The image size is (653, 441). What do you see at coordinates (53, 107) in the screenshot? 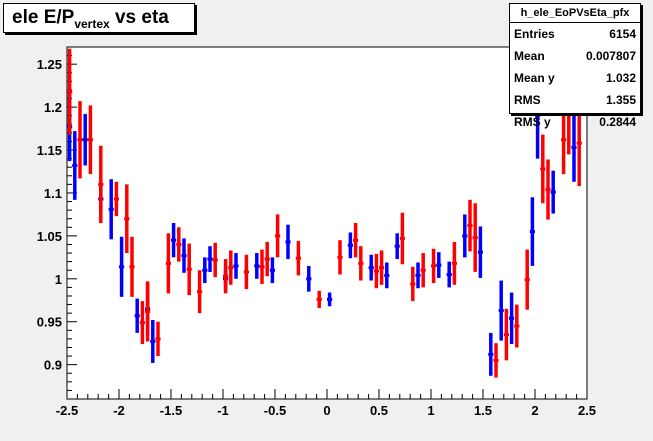
I see `y-tick-label: 1.2` at bounding box center [53, 107].